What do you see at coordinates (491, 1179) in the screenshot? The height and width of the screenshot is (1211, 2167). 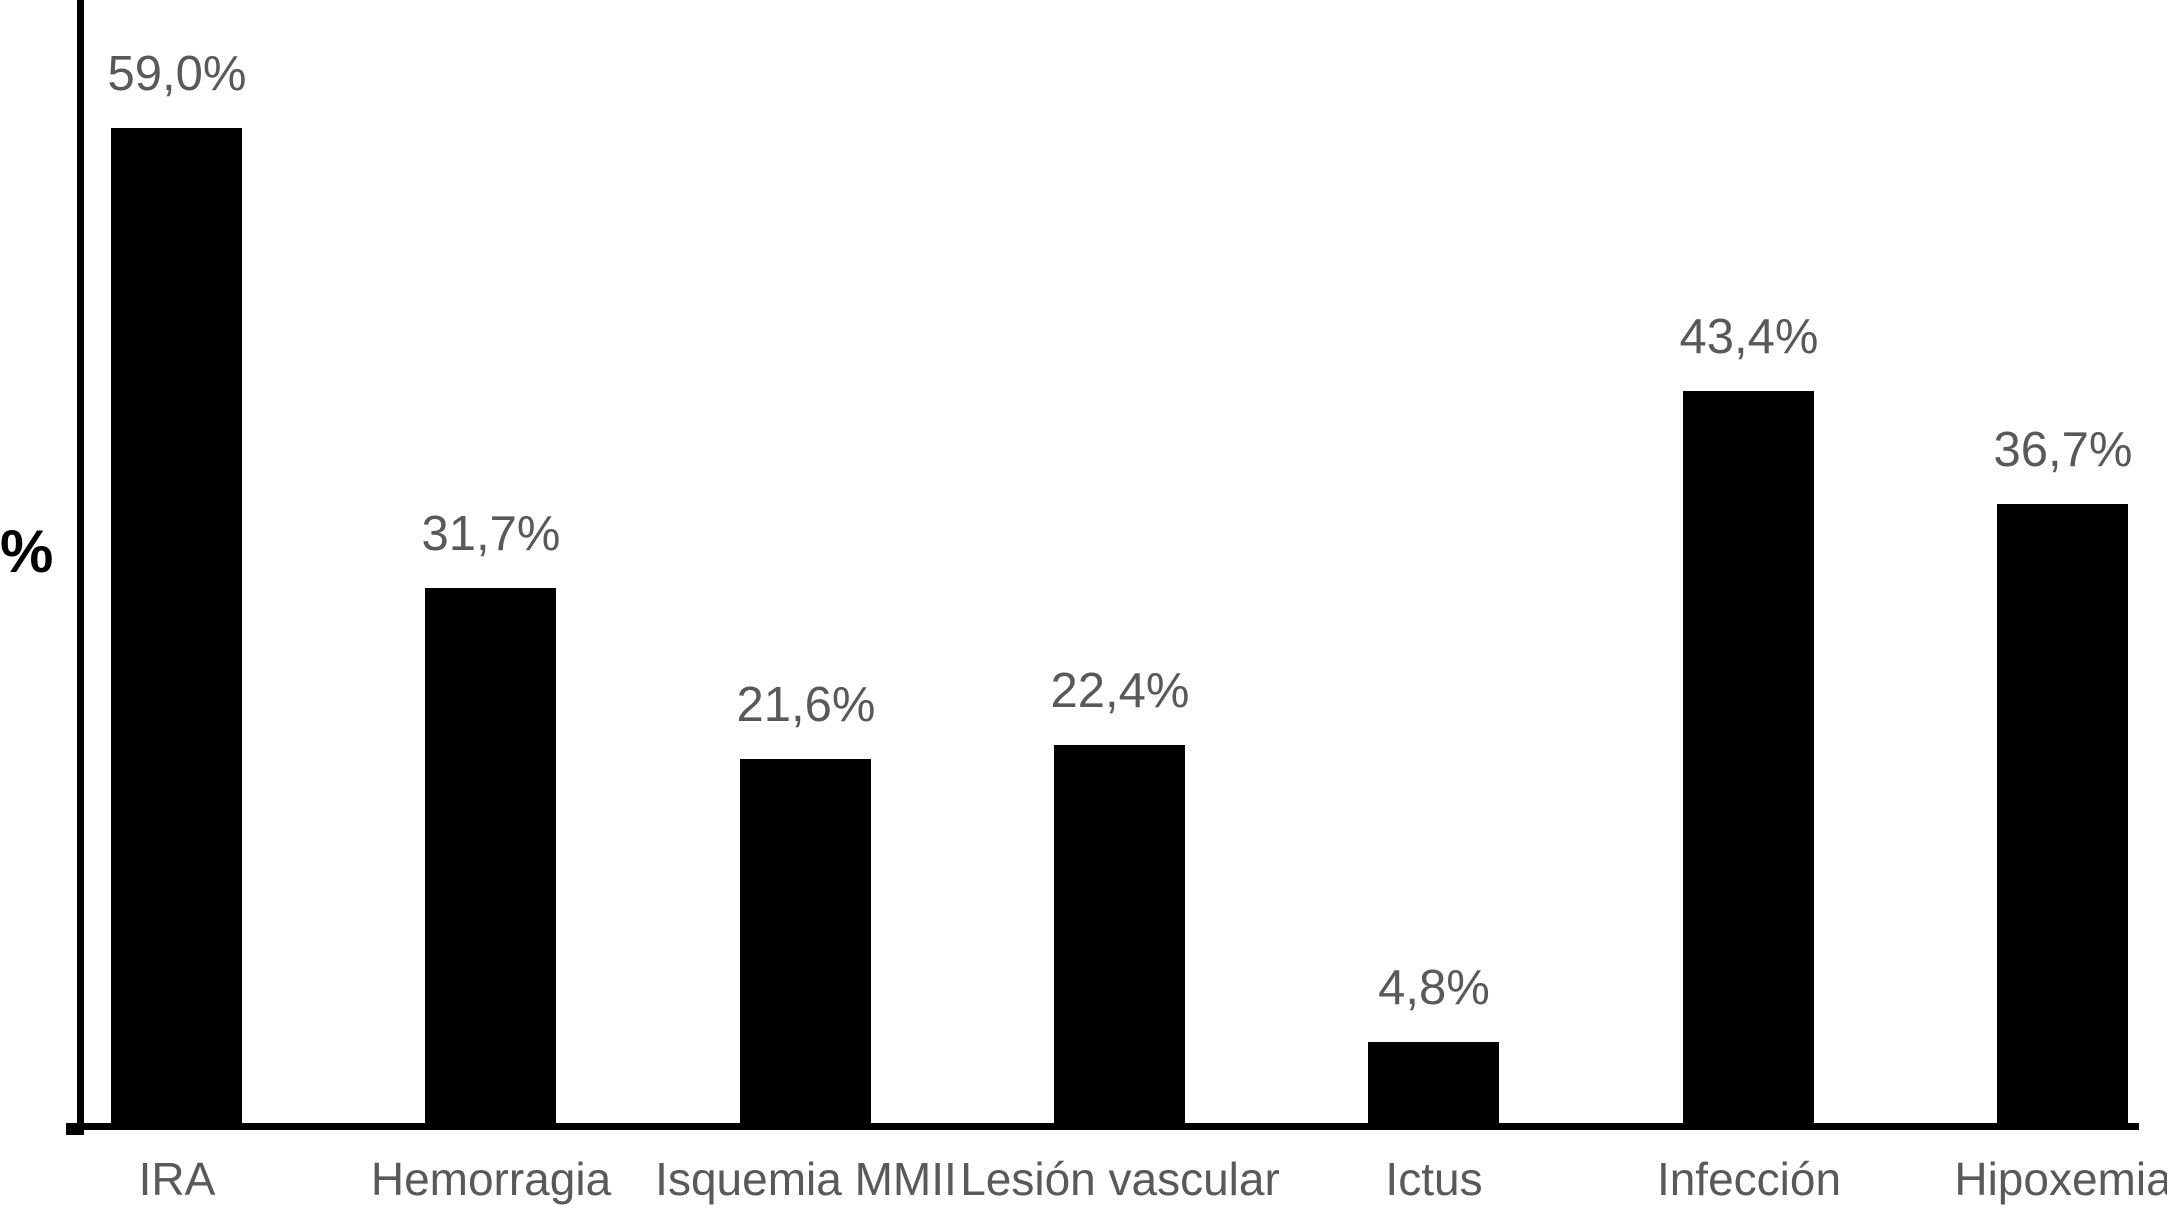 I see `category-label: Hemorragia` at bounding box center [491, 1179].